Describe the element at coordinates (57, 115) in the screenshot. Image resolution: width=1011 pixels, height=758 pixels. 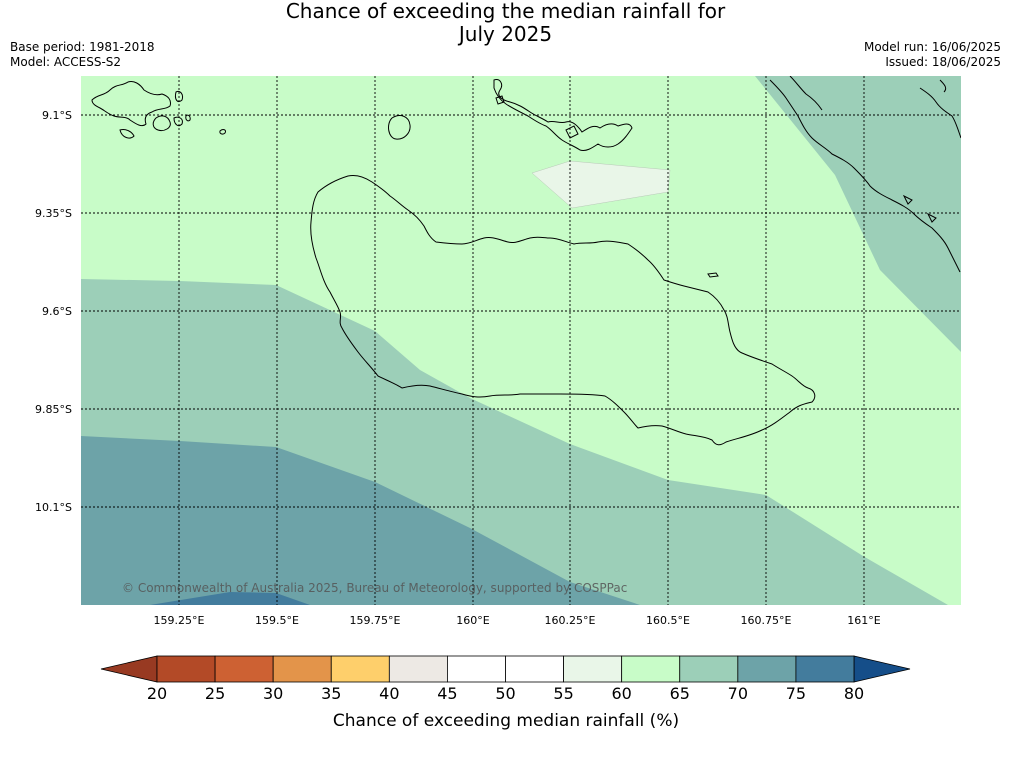
I see `lat-label: 9.1°S` at that location.